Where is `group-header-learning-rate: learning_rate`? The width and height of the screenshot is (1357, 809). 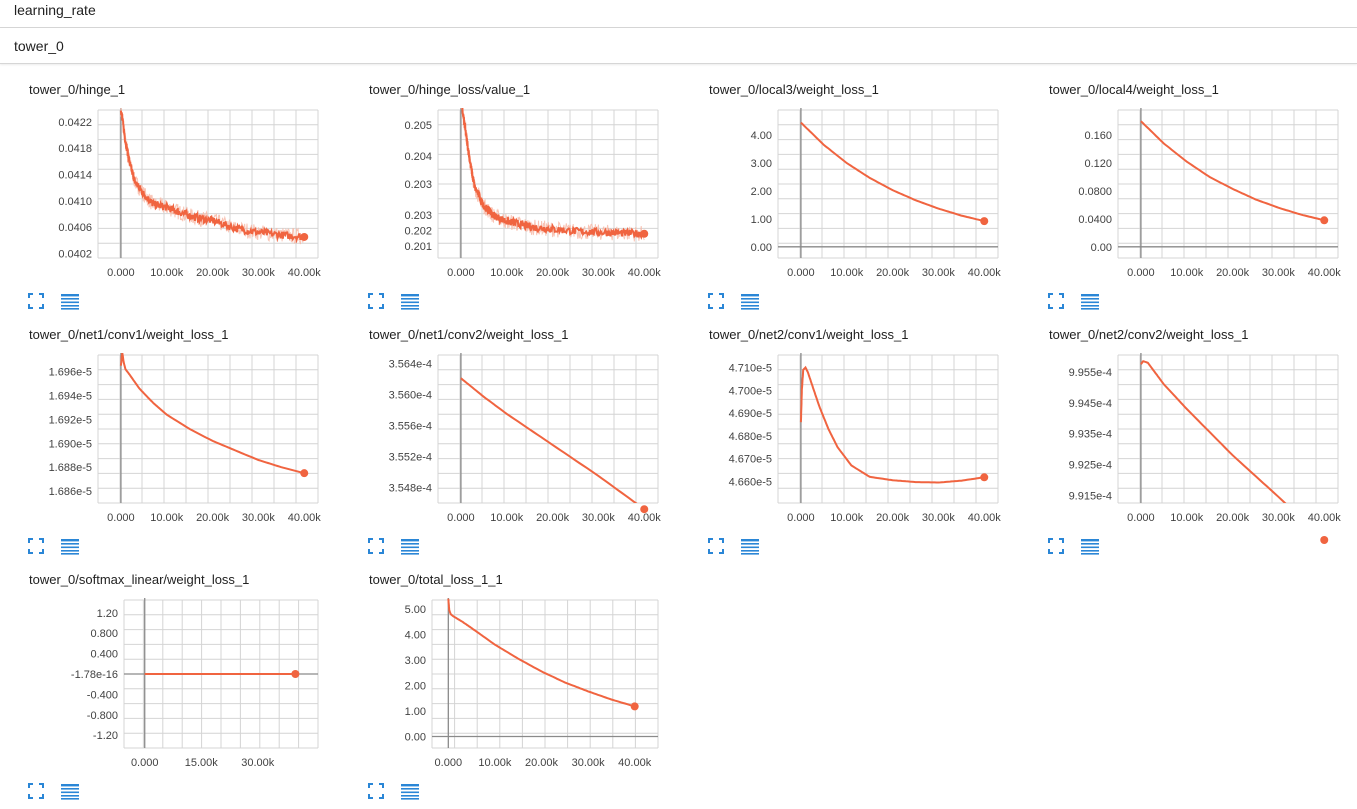 group-header-learning-rate: learning_rate is located at coordinates (678, 14).